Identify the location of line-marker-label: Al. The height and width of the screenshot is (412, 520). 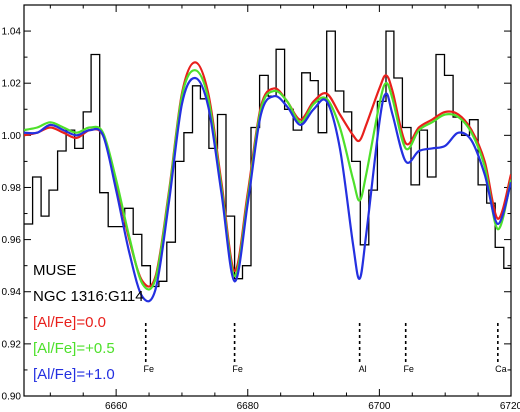
(363, 369).